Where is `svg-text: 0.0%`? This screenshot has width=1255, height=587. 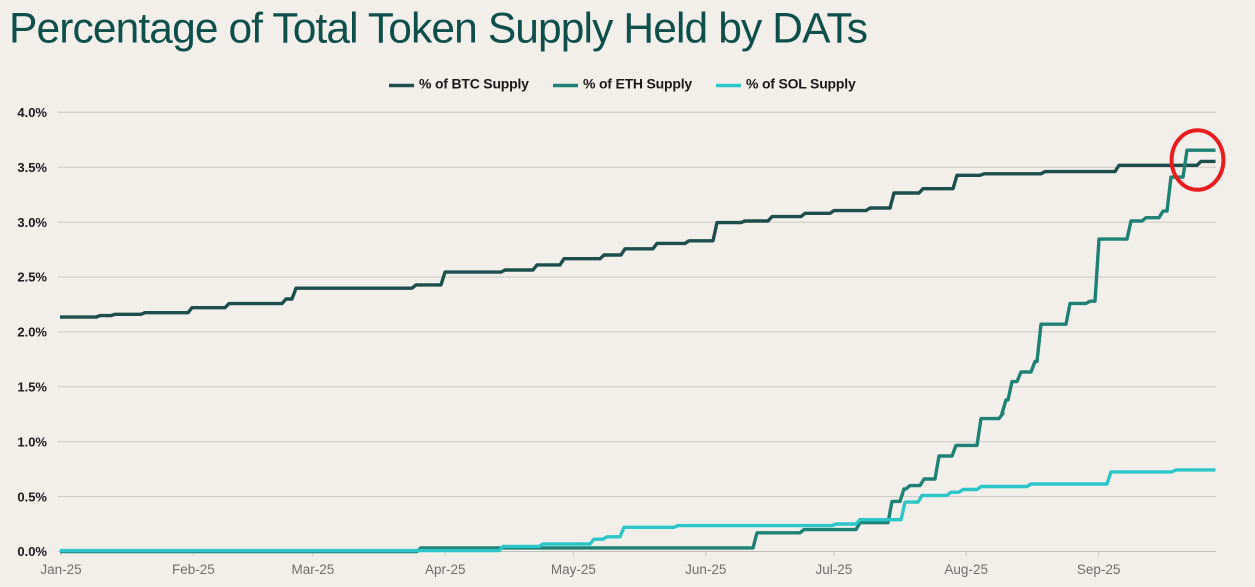
svg-text: 0.0% is located at coordinates (32, 551).